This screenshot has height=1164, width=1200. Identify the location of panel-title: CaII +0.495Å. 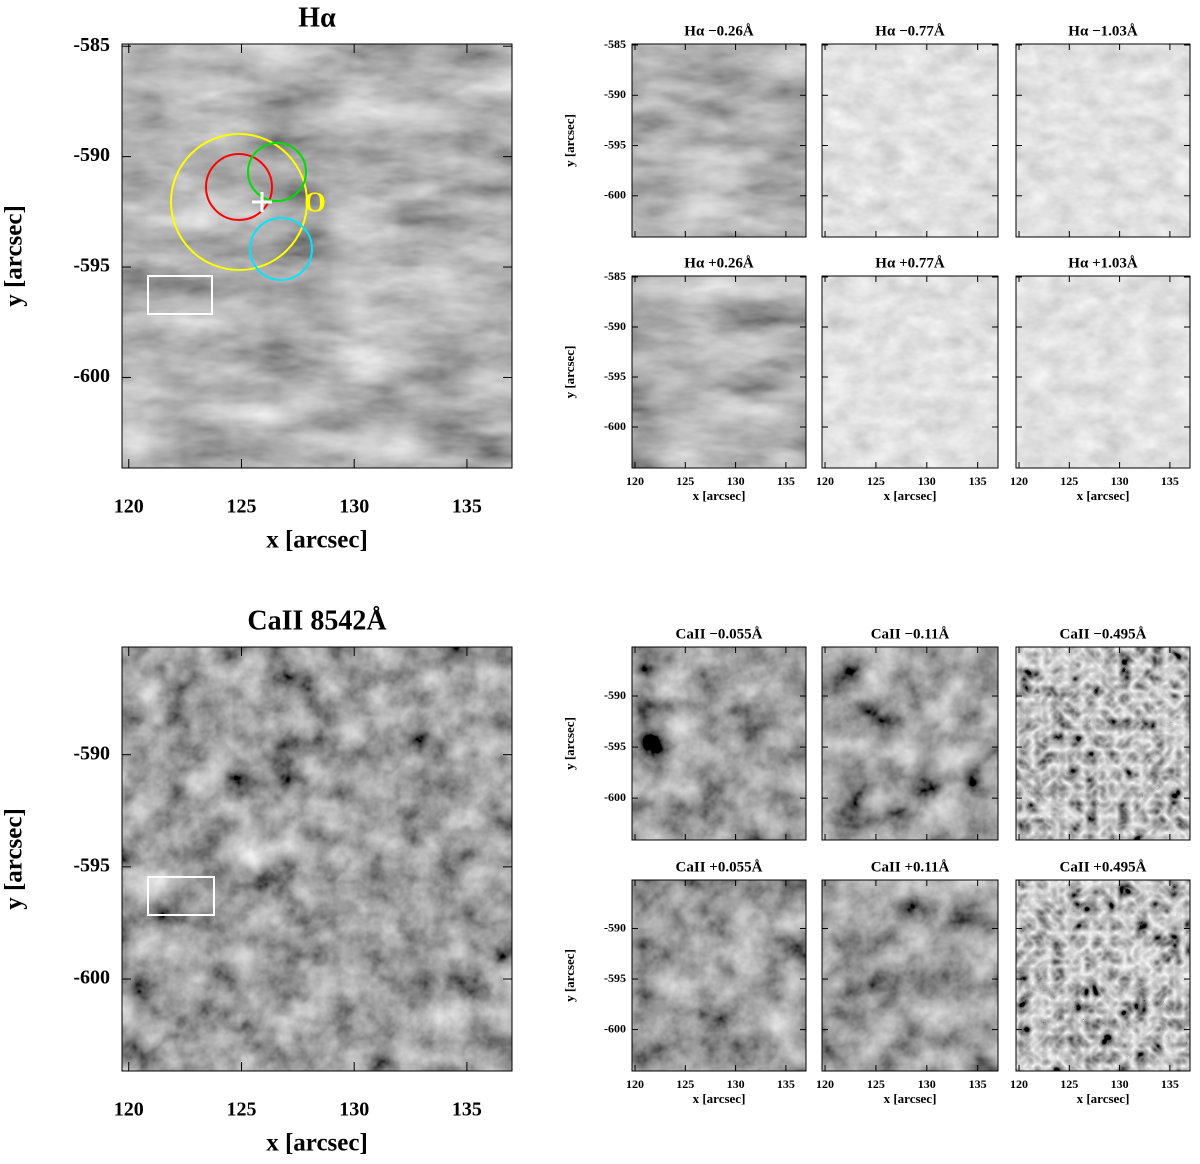
(1103, 867).